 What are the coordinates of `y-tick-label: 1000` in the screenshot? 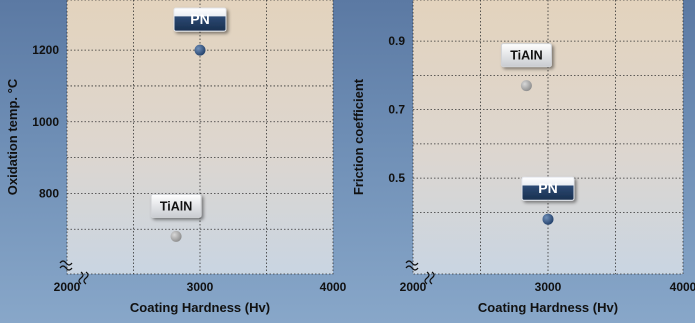 It's located at (45, 122).